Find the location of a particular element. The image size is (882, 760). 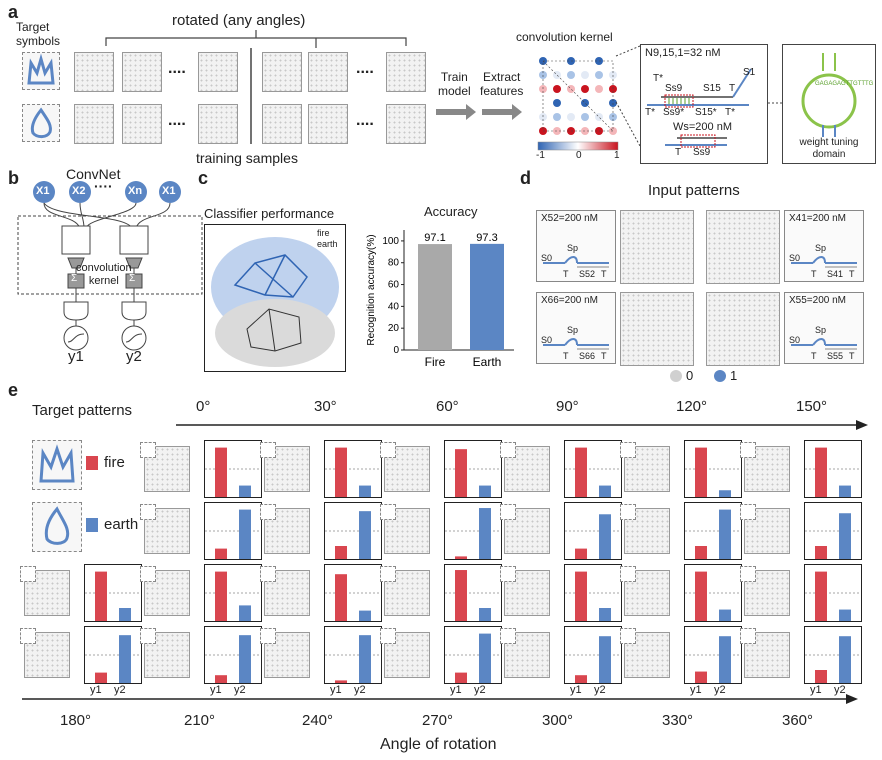

training-samples-label: training samples is located at coordinates (247, 158).